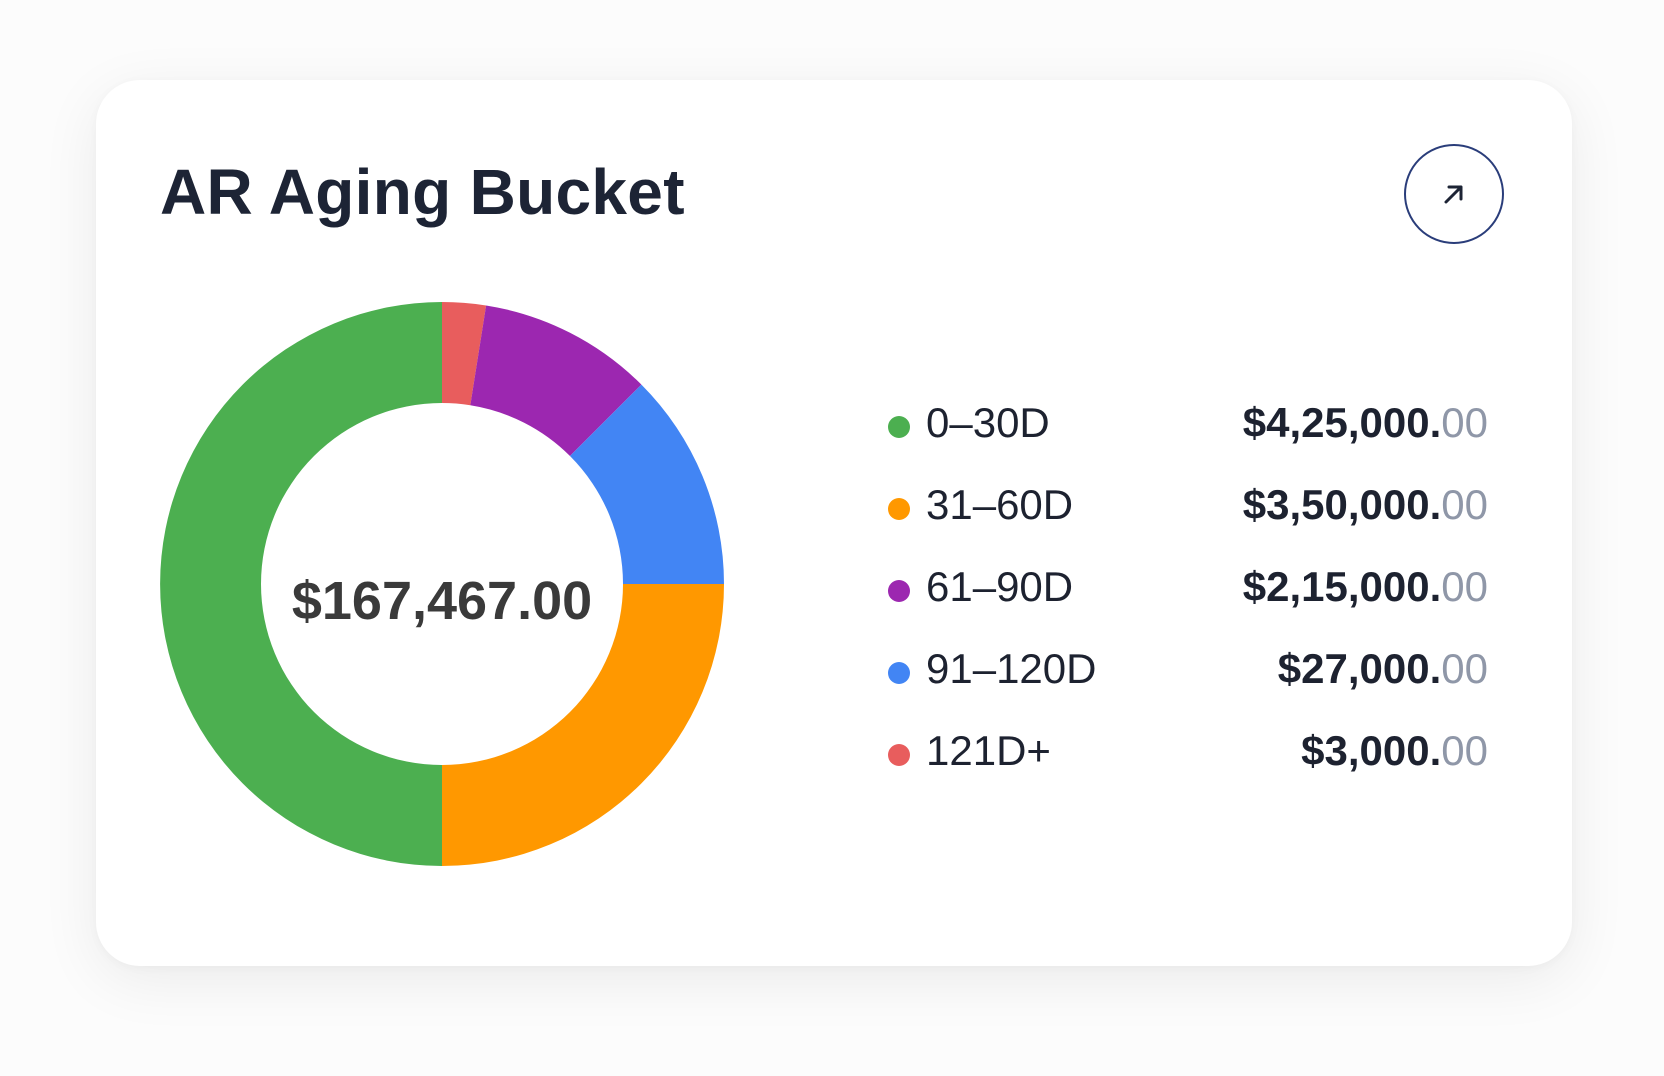 This screenshot has width=1664, height=1076. Describe the element at coordinates (556, 381) in the screenshot. I see `donut-slice-61-90d` at that location.